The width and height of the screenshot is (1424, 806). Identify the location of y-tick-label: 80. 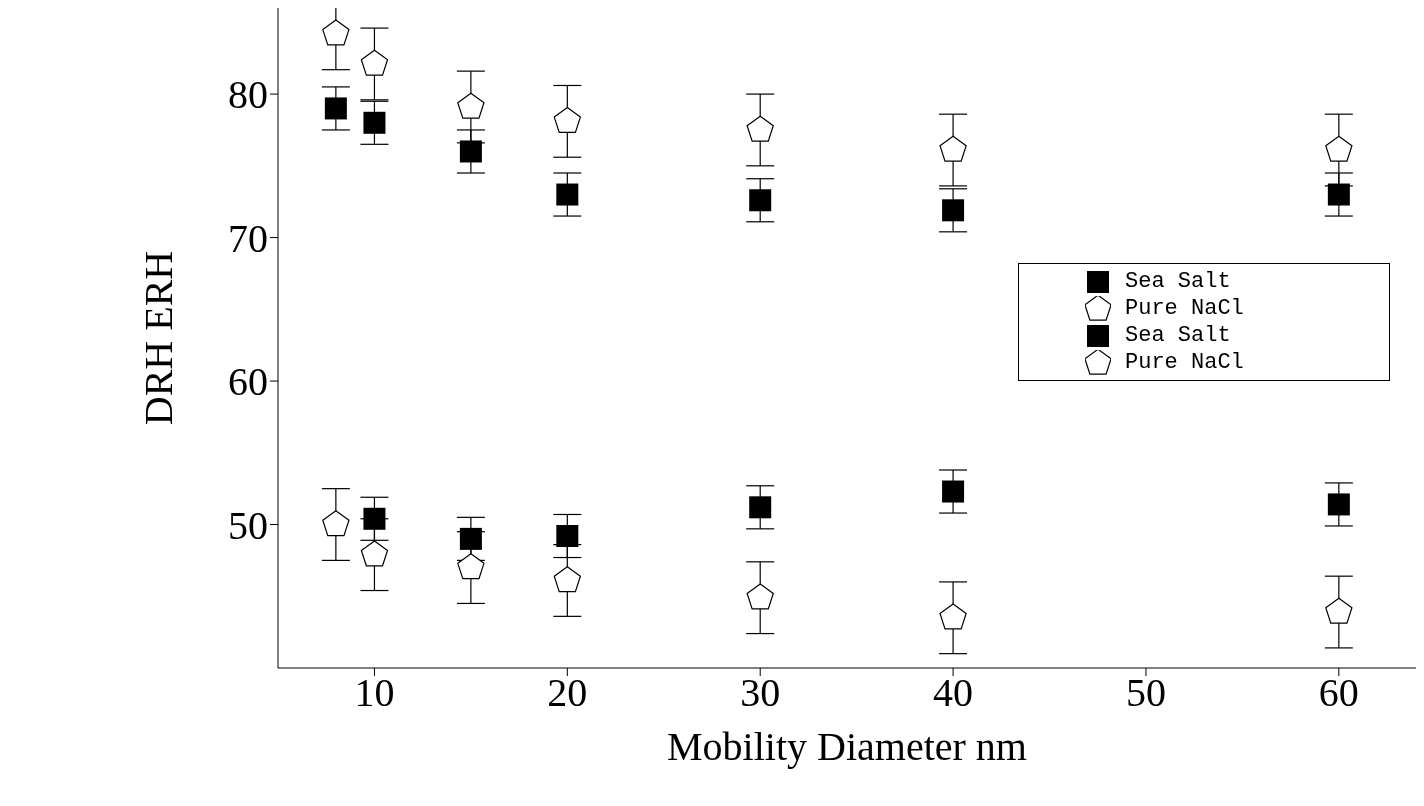
(248, 95).